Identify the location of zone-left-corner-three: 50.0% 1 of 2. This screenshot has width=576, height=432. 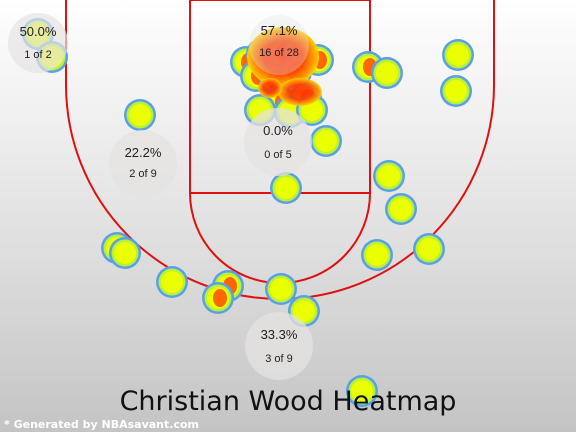
(38, 43).